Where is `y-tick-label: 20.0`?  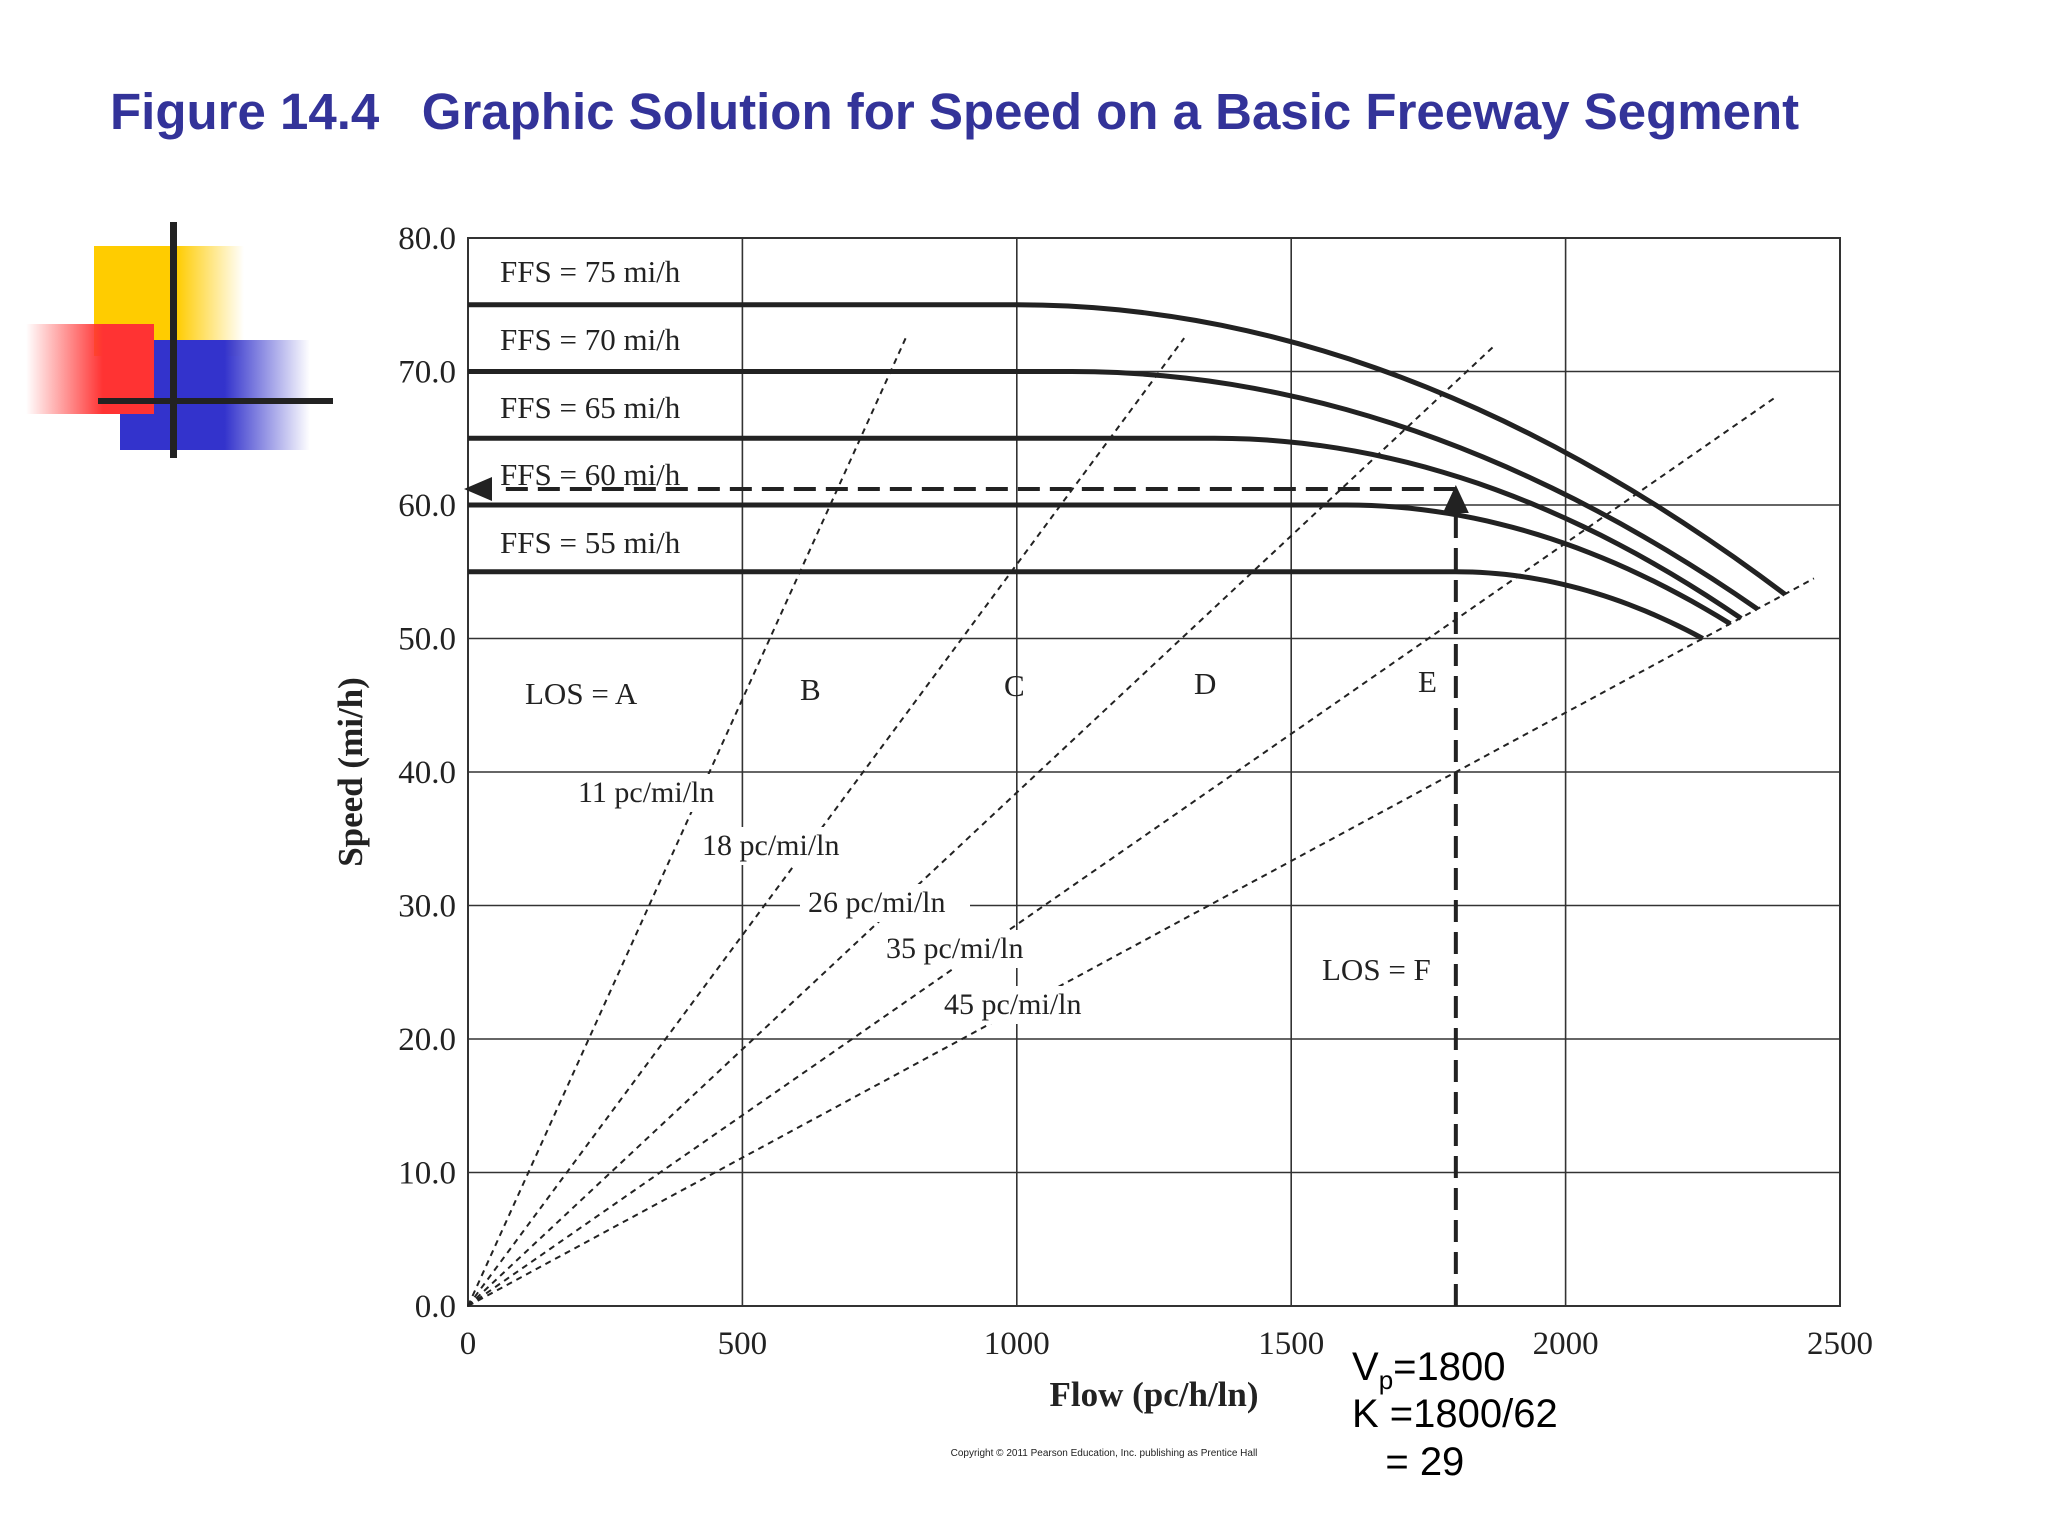
y-tick-label: 20.0 is located at coordinates (427, 1040).